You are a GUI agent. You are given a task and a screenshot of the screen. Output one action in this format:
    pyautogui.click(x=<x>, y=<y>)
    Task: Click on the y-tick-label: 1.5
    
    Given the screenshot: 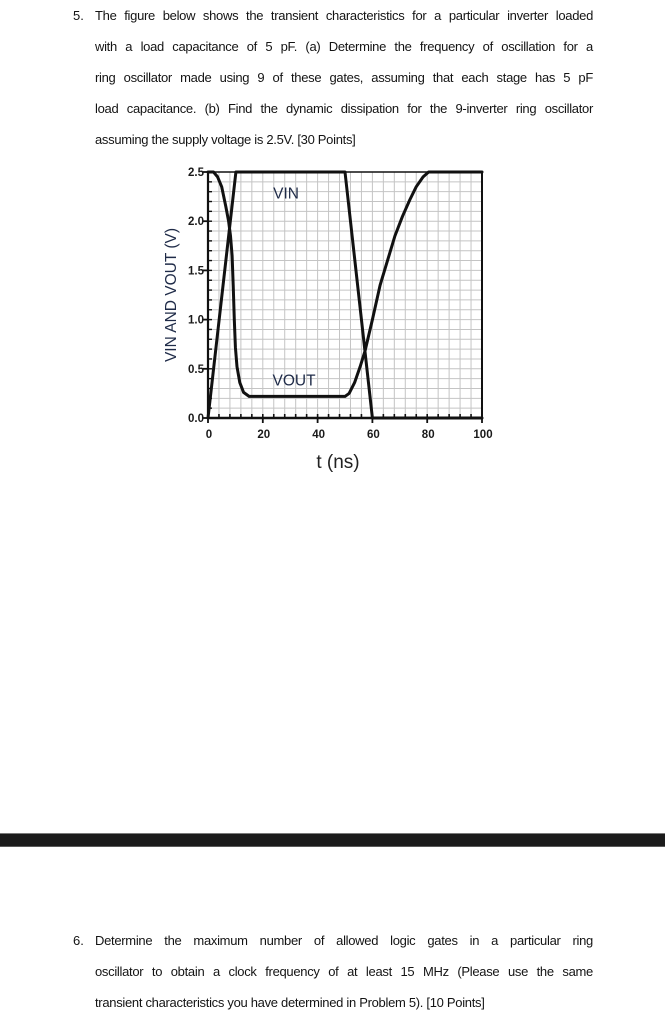 What is the action you would take?
    pyautogui.click(x=196, y=271)
    